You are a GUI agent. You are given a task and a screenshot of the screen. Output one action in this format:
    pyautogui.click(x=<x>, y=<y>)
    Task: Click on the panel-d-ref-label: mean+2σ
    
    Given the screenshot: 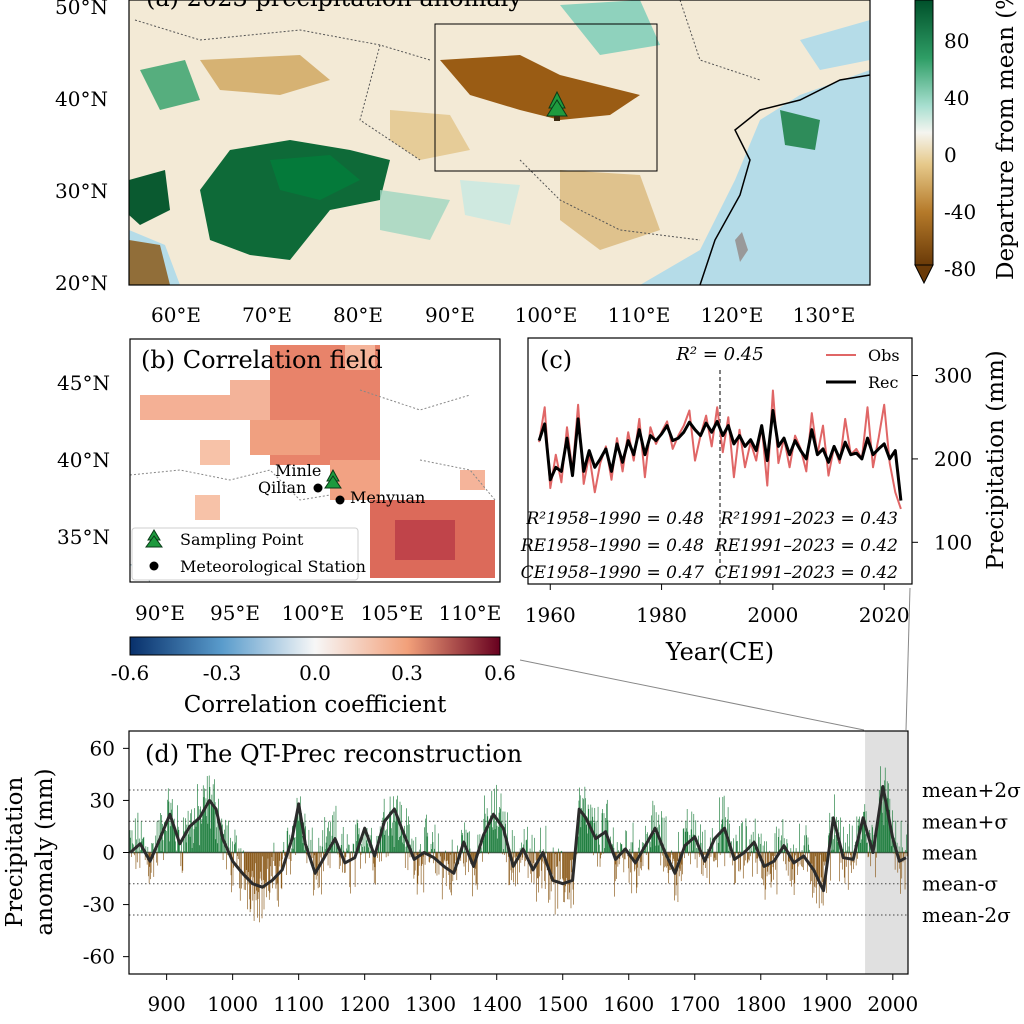 What is the action you would take?
    pyautogui.click(x=971, y=790)
    